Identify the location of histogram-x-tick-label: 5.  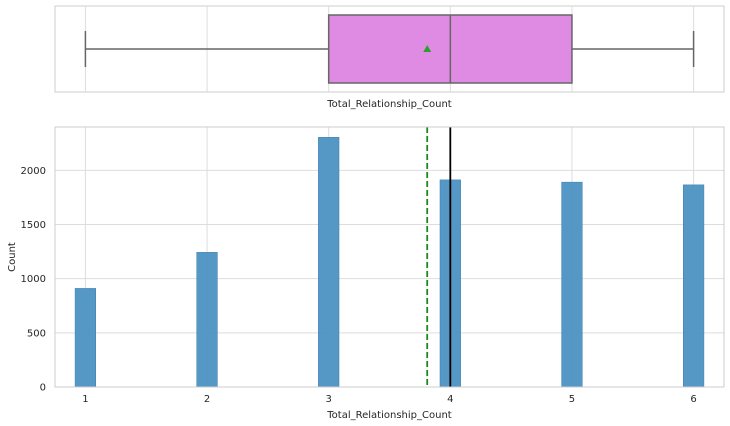
(572, 399).